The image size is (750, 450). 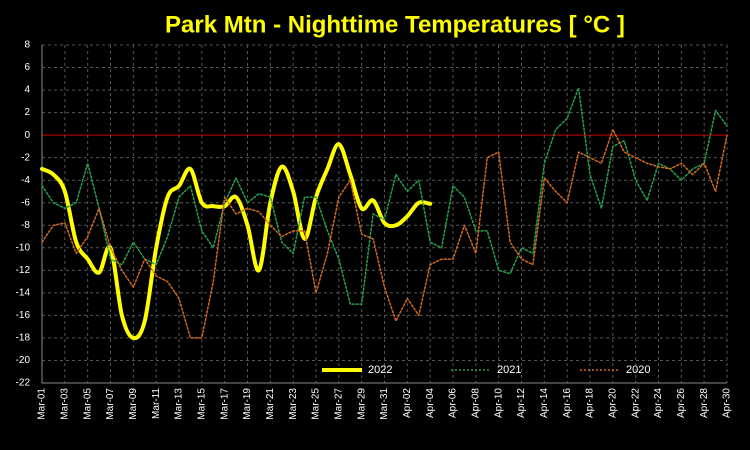 What do you see at coordinates (430, 403) in the screenshot?
I see `x-tick-label: Apr-04` at bounding box center [430, 403].